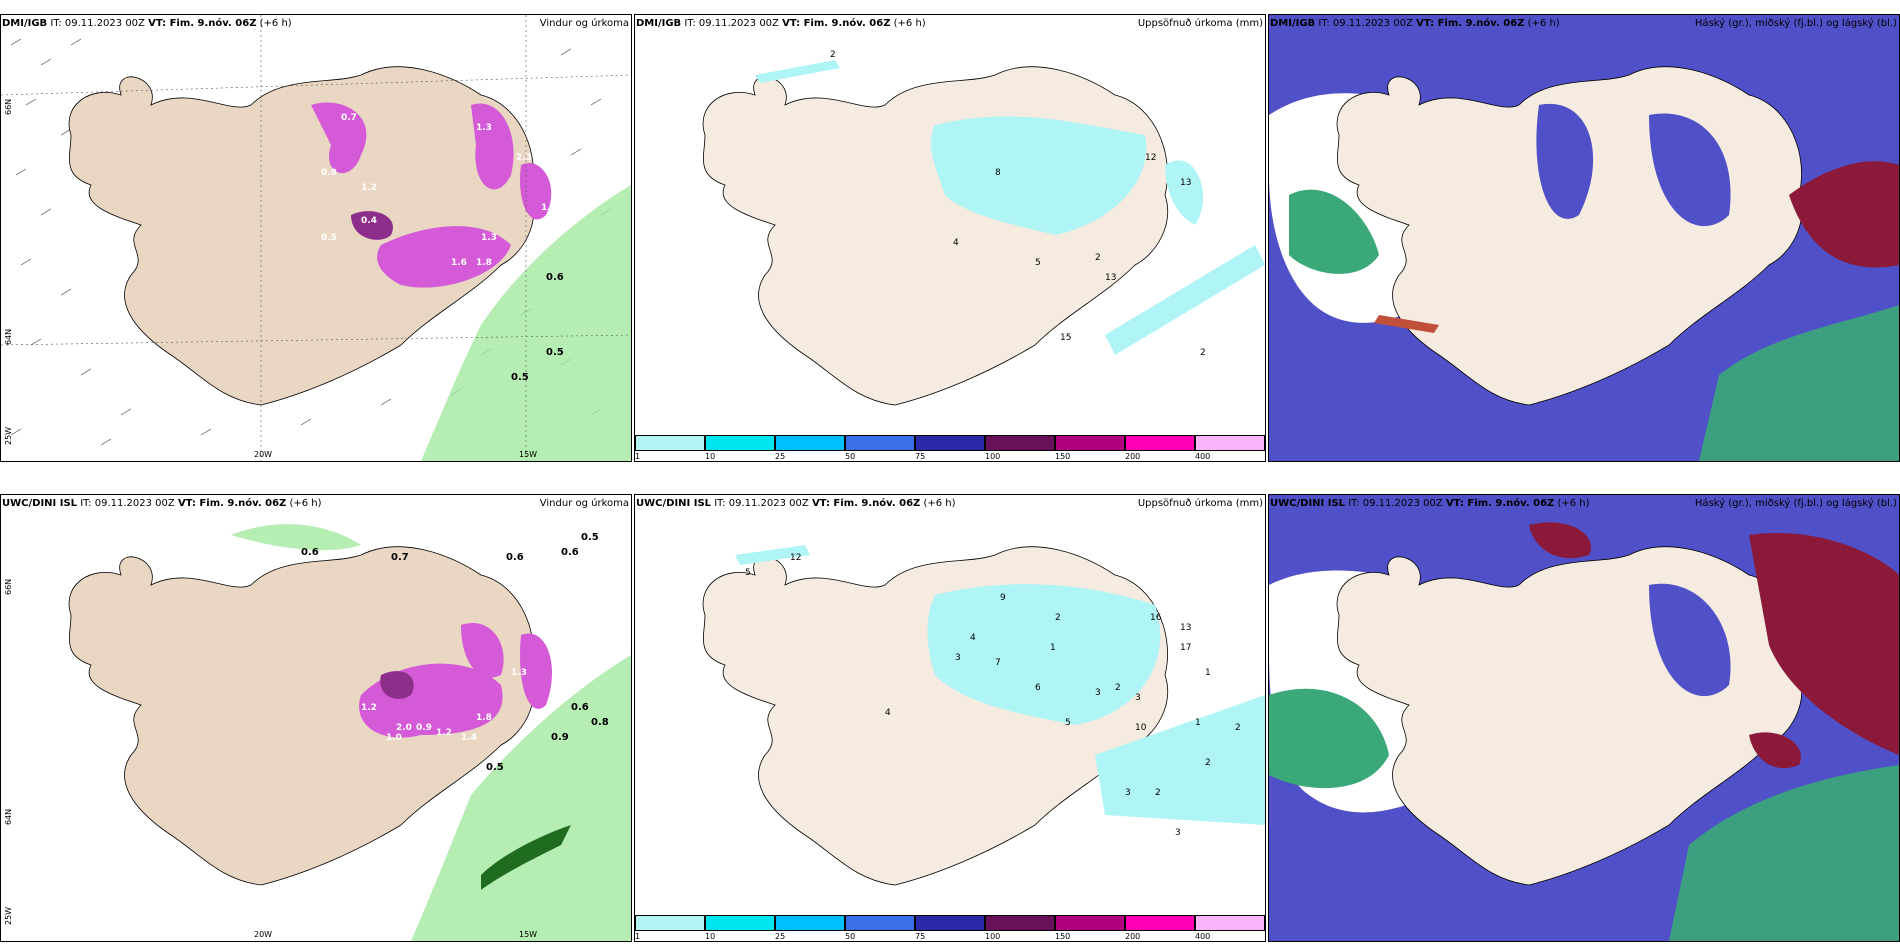  I want to click on precip-labels: 2 8 12 4 5 13 15 2 13 2, so click(1018, 204).